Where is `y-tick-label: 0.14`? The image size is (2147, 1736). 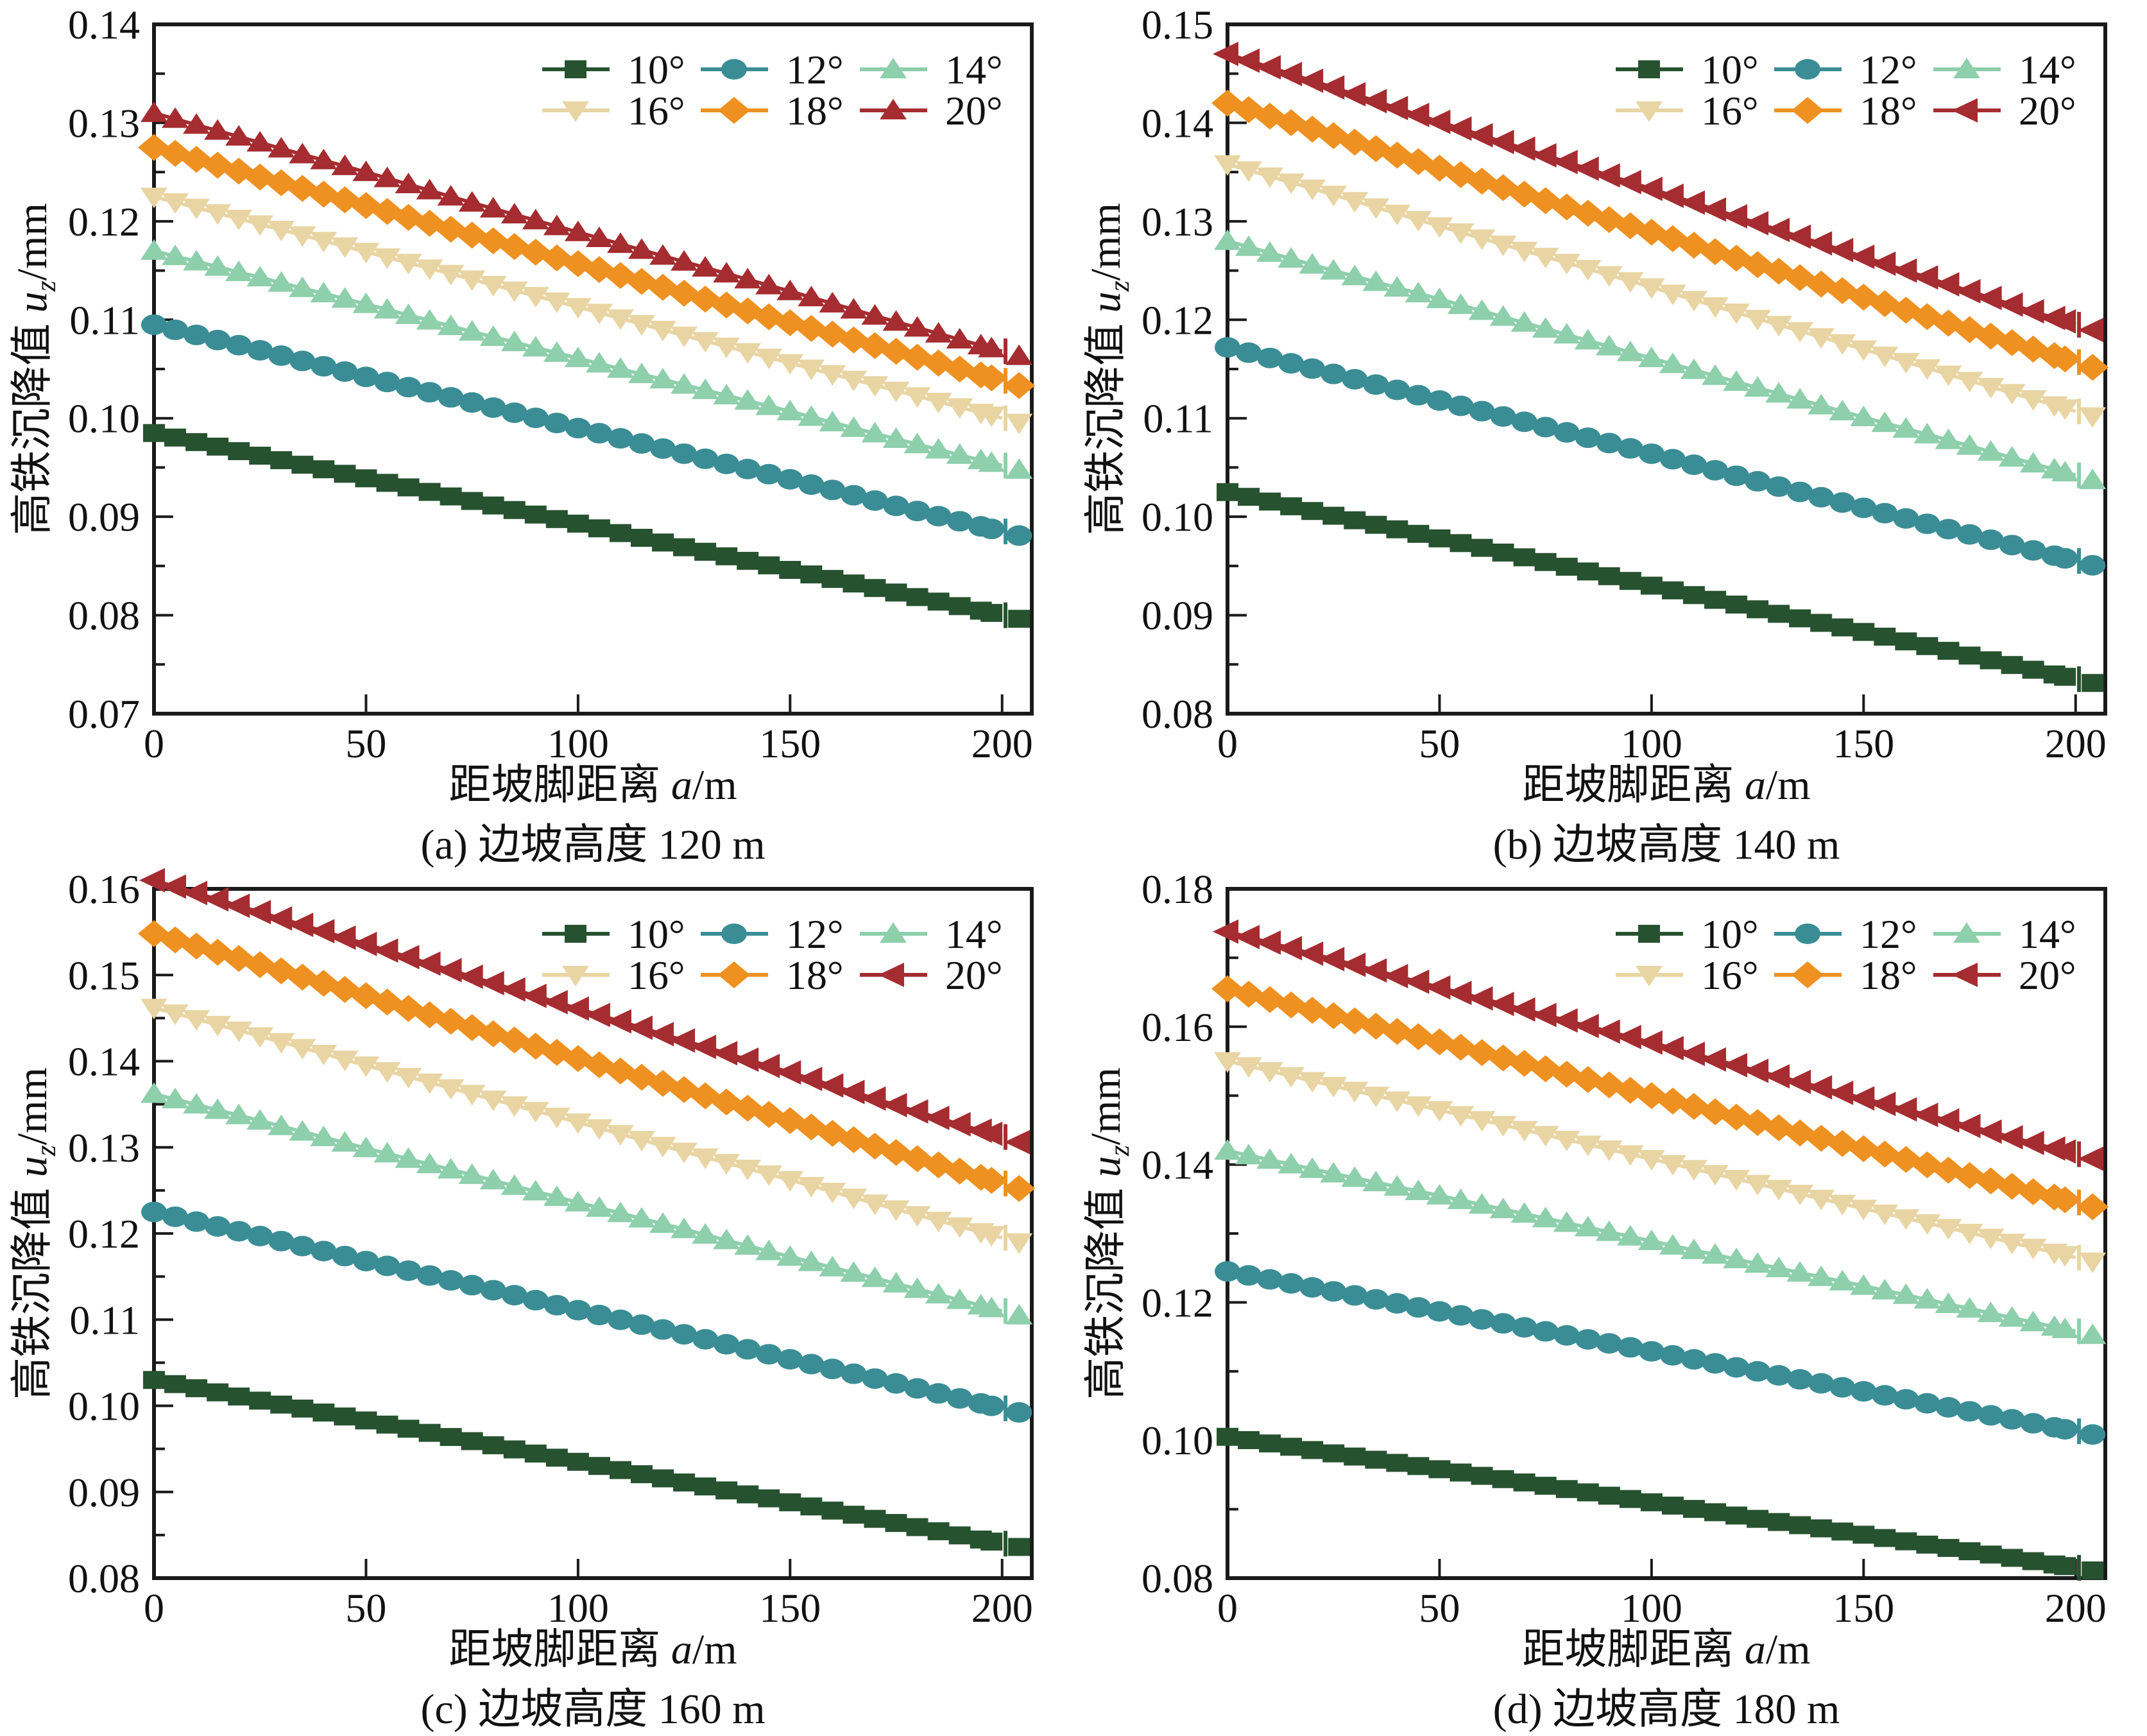
y-tick-label: 0.14 is located at coordinates (104, 1062).